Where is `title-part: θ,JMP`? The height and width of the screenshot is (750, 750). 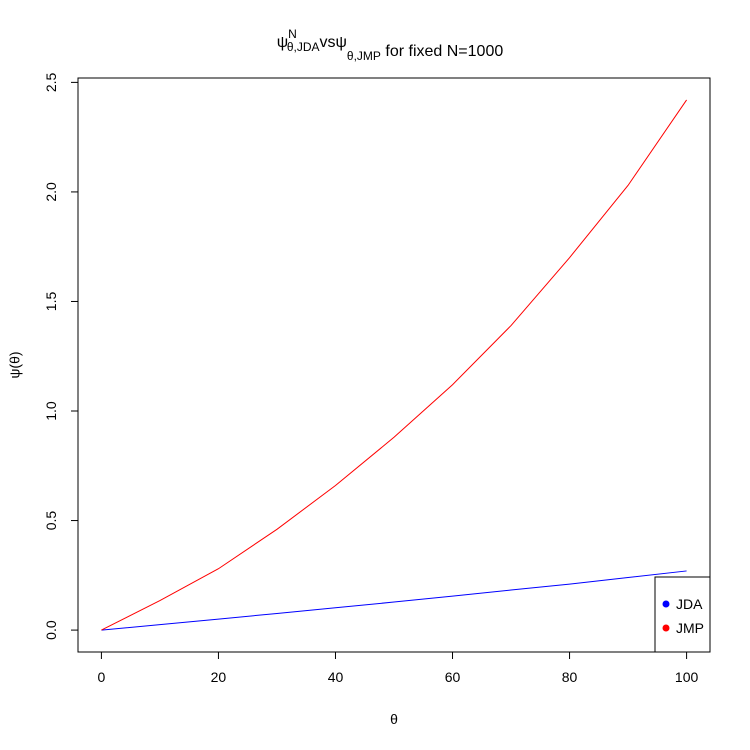
title-part: θ,JMP is located at coordinates (364, 56).